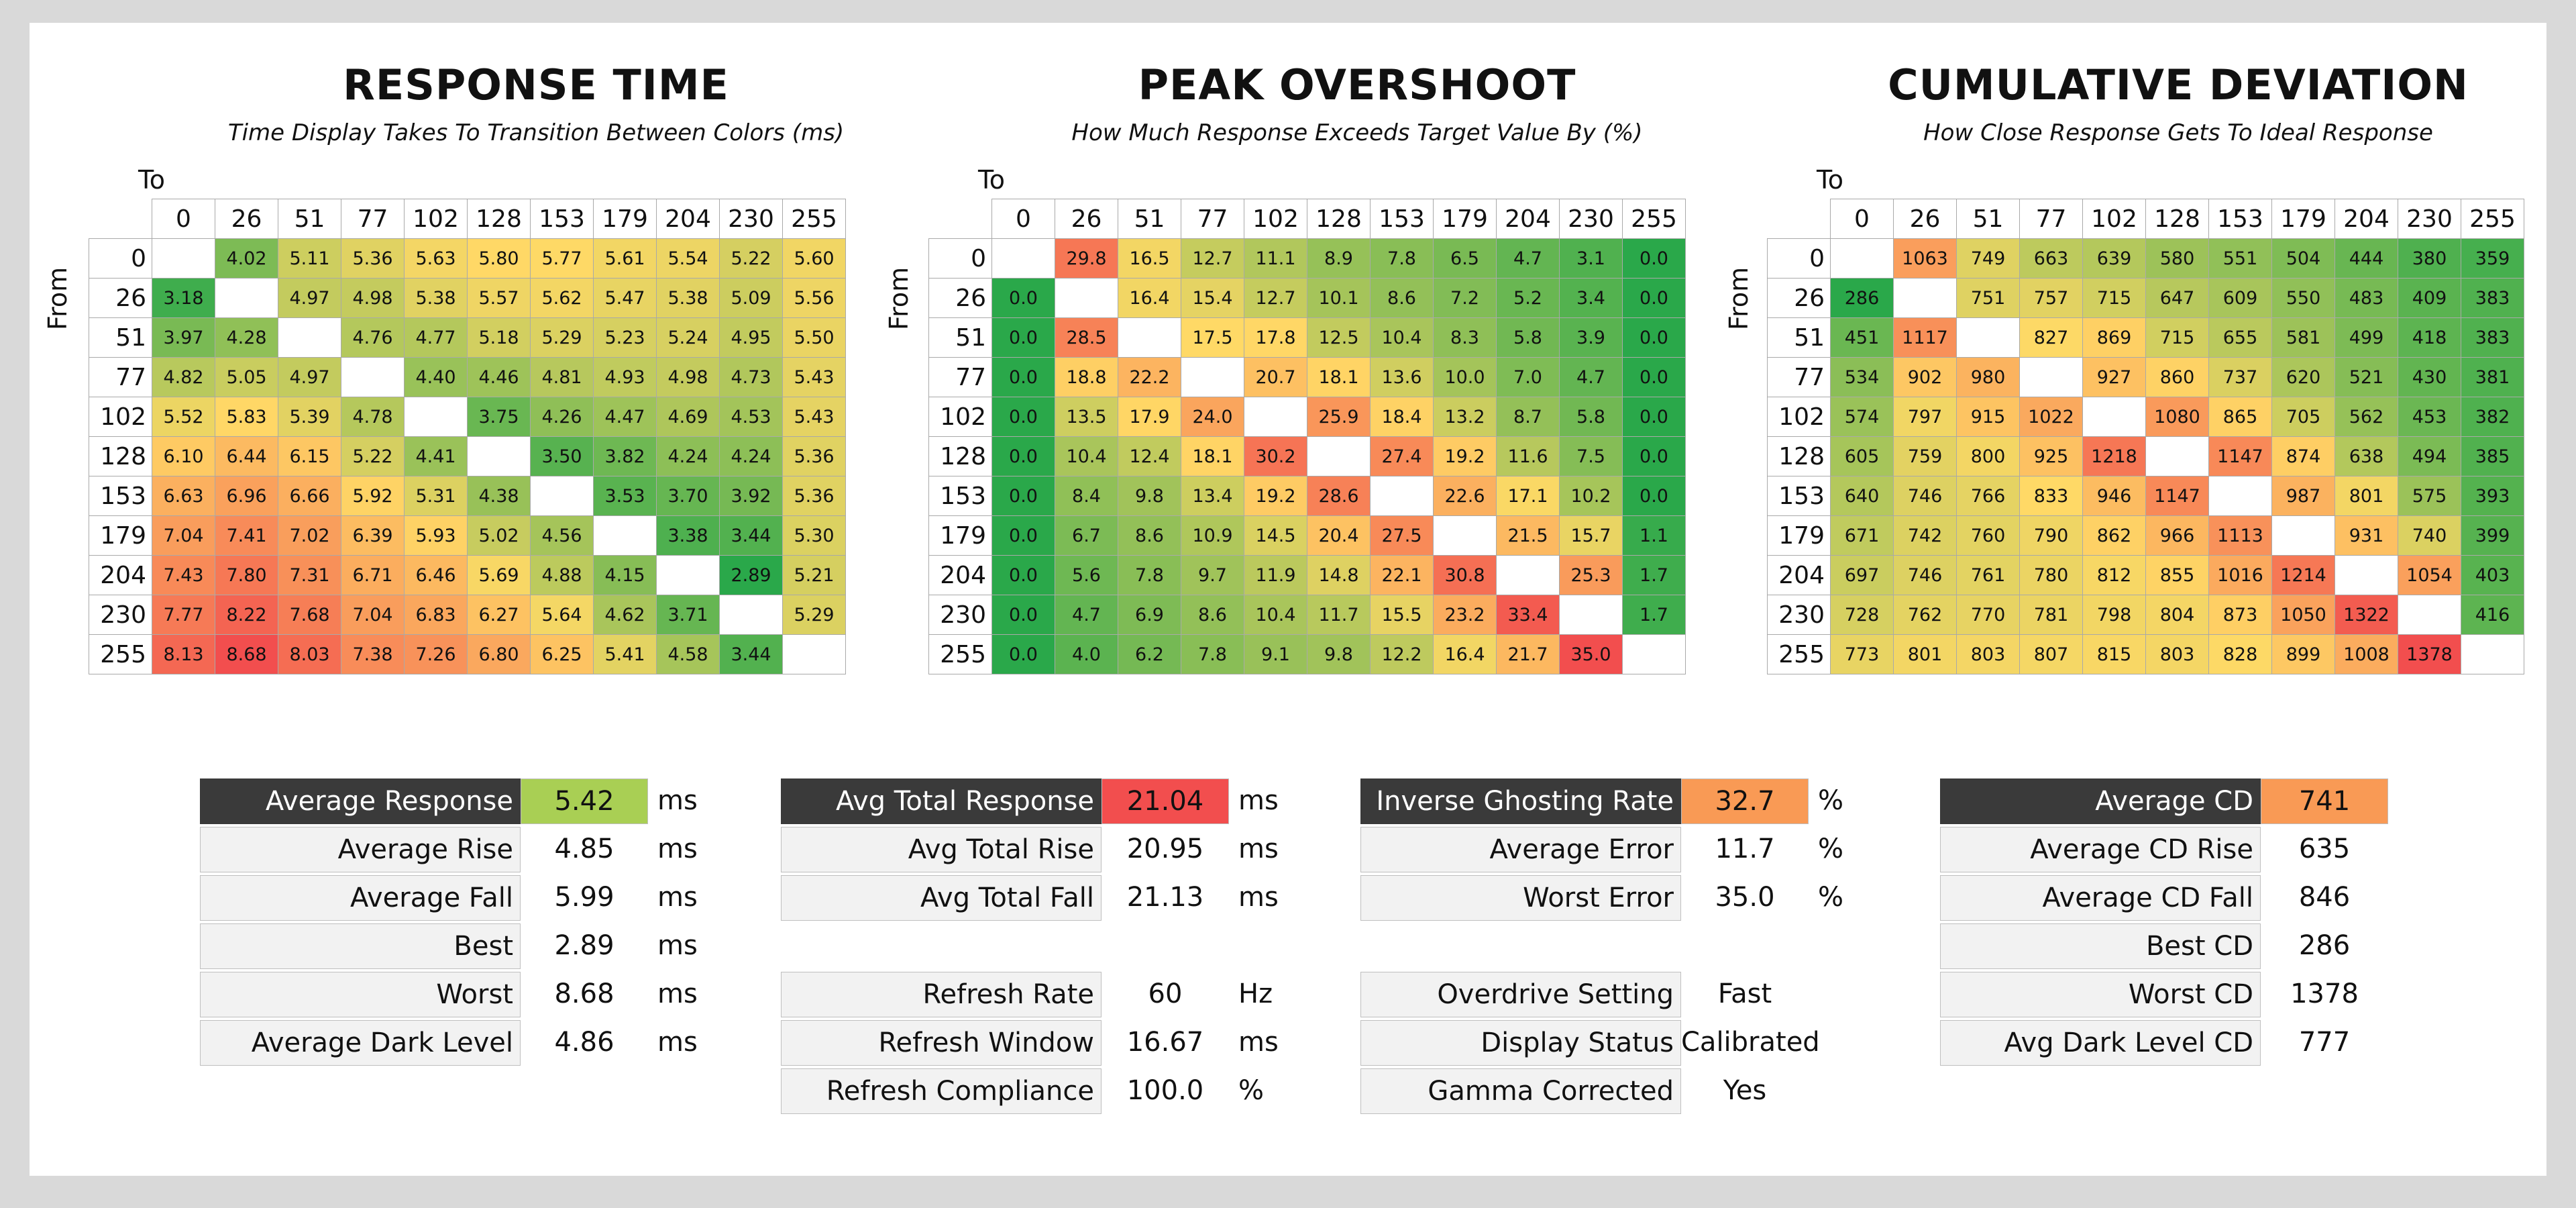 This screenshot has height=1208, width=2576. Describe the element at coordinates (373, 219) in the screenshot. I see `column-header: 77` at that location.